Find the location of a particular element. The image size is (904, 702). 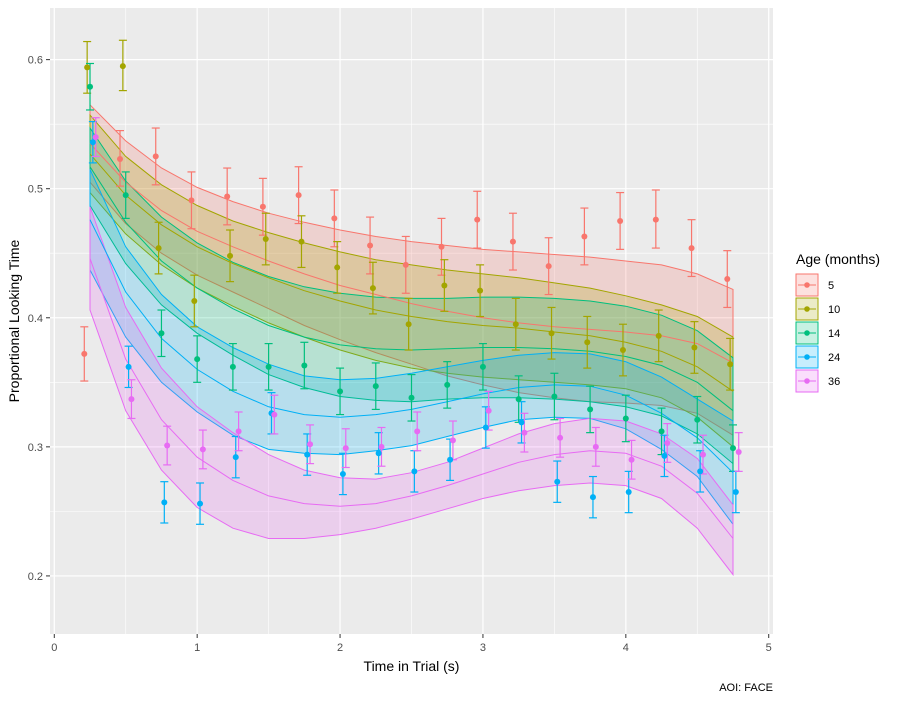

x-tick-label: 1 is located at coordinates (197, 648).